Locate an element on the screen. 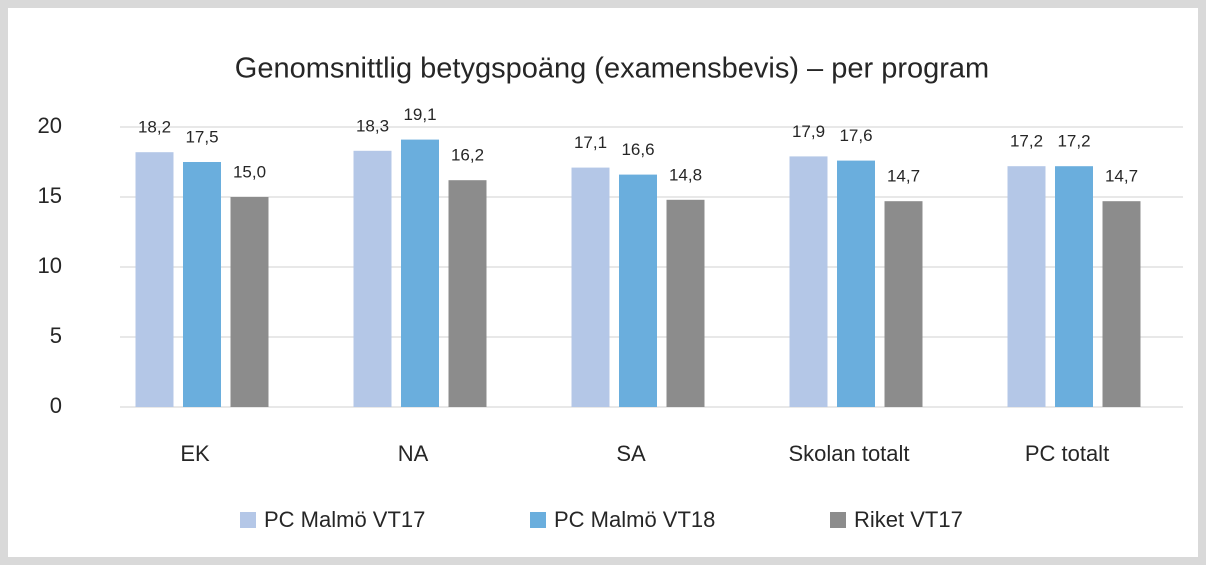 The height and width of the screenshot is (565, 1206). value-label: 17,5 is located at coordinates (201, 136).